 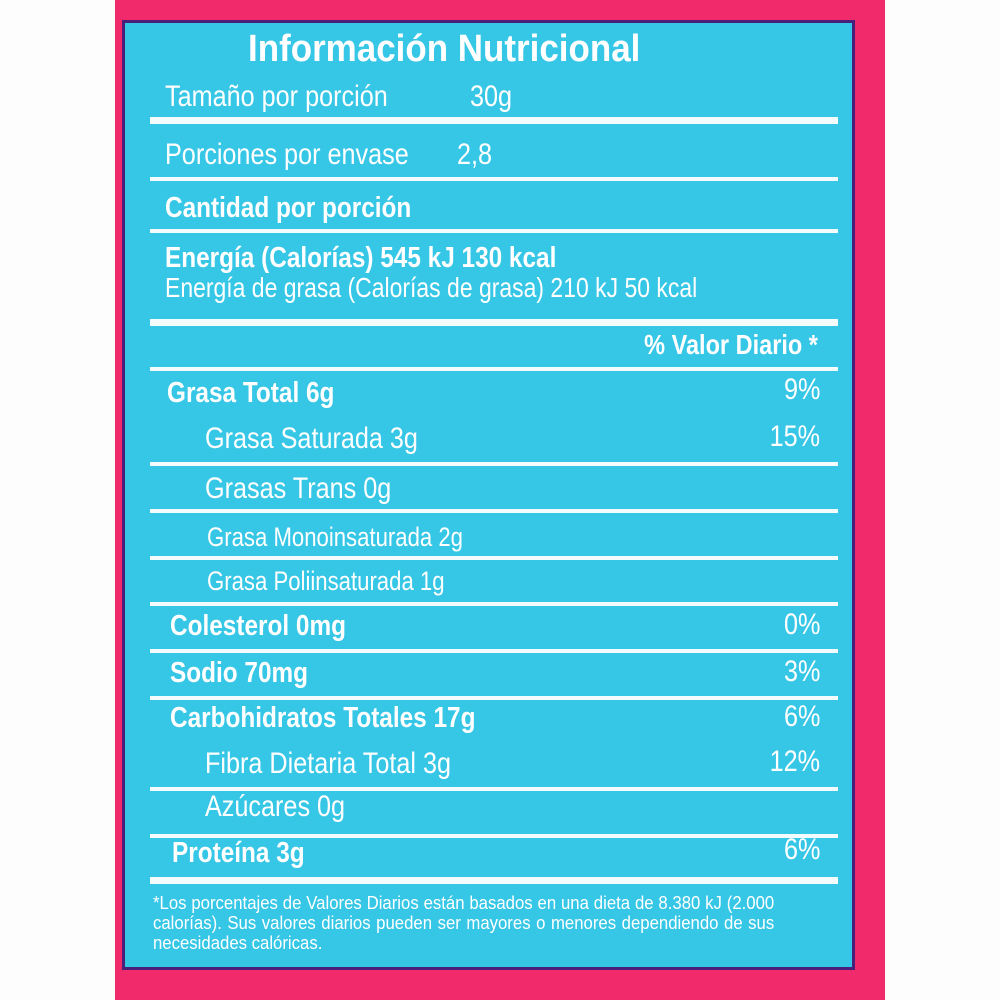 I want to click on nutrient-dv: 15%, so click(x=794, y=436).